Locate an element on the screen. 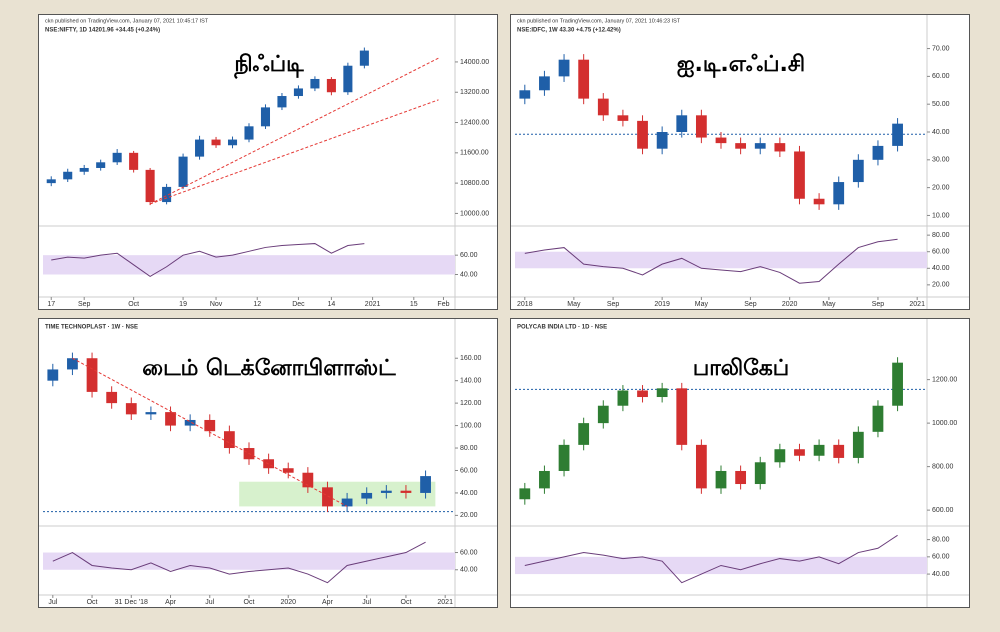 The height and width of the screenshot is (632, 1000). y-tick-label: 40.00 is located at coordinates (941, 132).